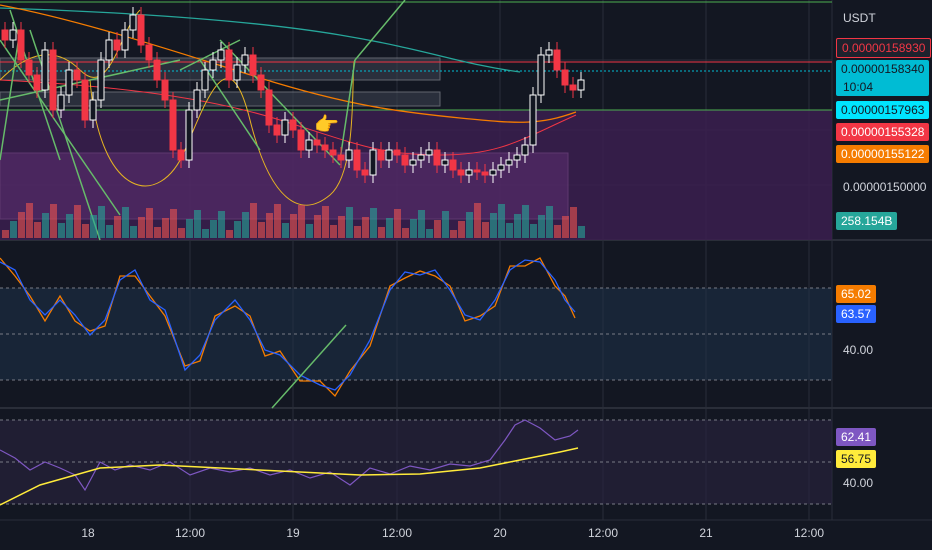 The height and width of the screenshot is (550, 932). I want to click on stoch-trendline, so click(309, 366).